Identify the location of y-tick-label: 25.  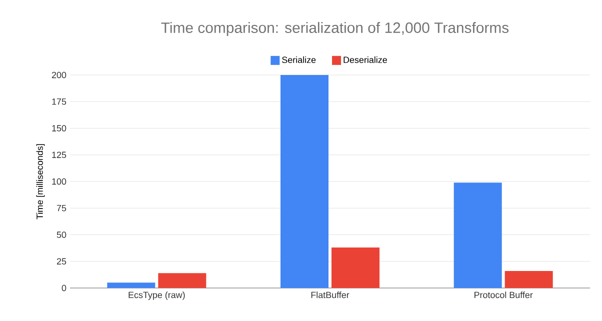
(61, 261).